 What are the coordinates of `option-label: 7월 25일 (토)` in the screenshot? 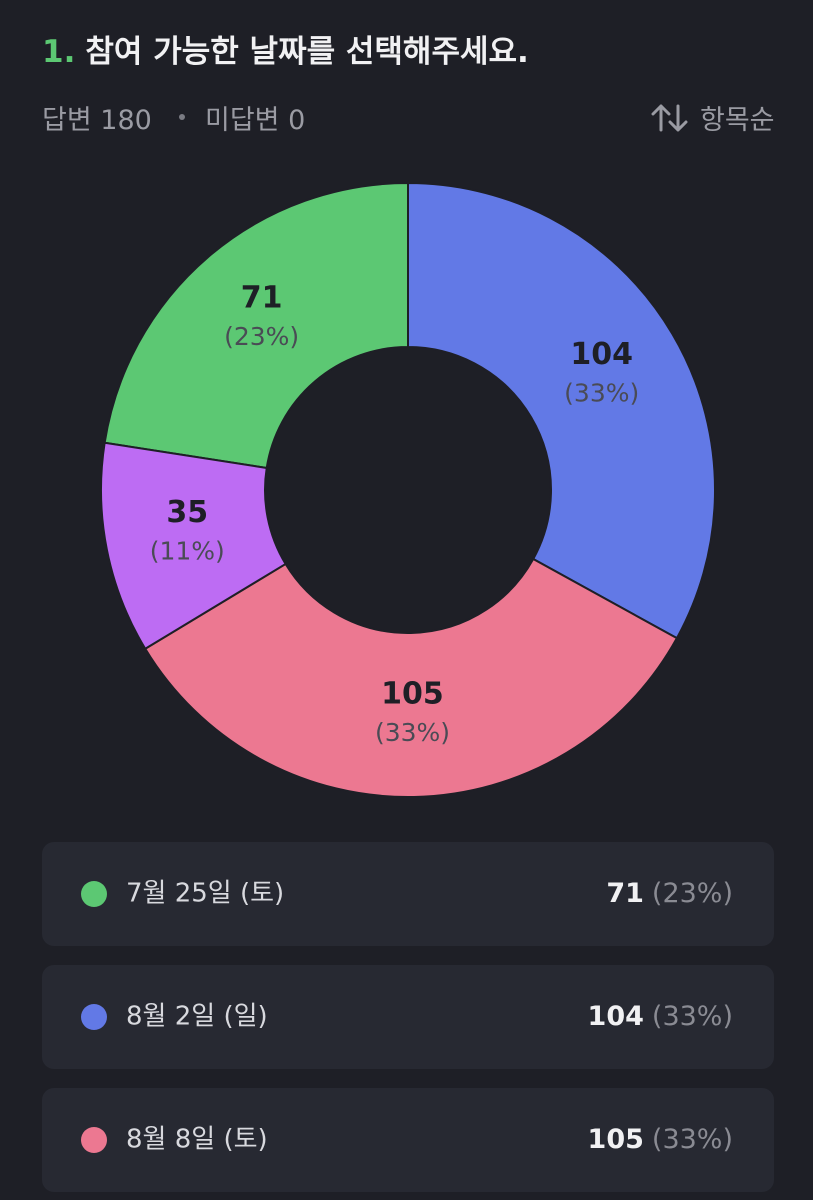 It's located at (205, 894).